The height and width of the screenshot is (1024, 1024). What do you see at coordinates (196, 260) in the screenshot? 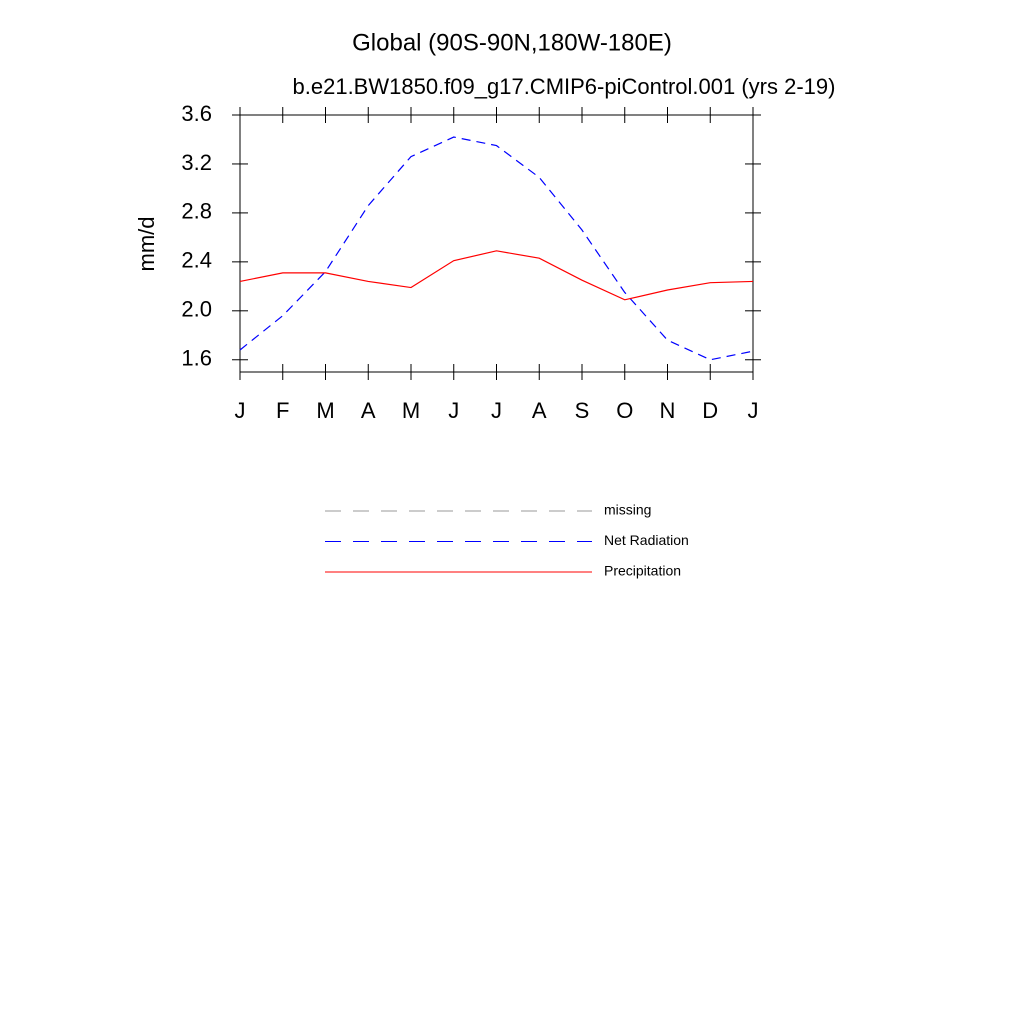
I see `y-tick-label: 2.4` at bounding box center [196, 260].